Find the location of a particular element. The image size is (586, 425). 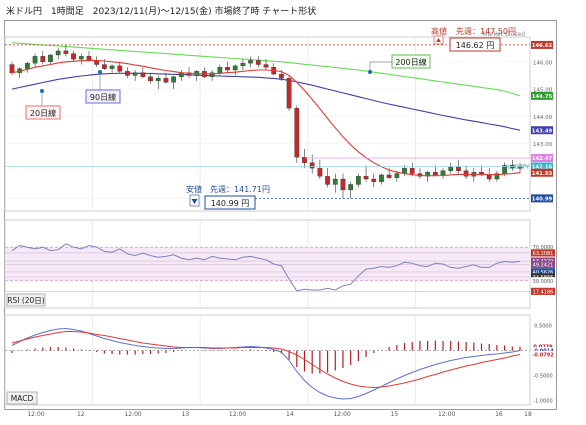

rsi-tick-label: 49.2421 is located at coordinates (543, 266).